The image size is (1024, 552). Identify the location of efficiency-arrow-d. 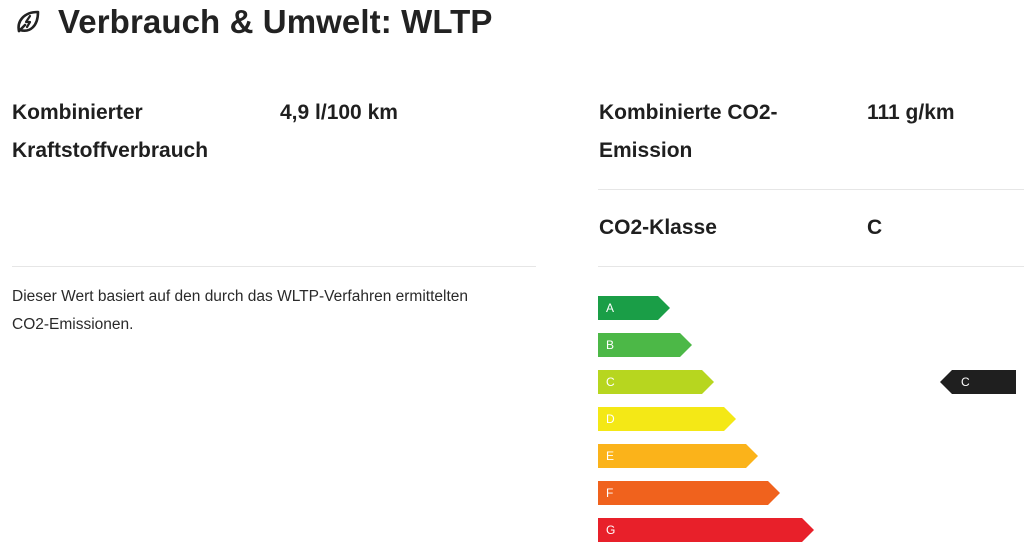
(667, 419).